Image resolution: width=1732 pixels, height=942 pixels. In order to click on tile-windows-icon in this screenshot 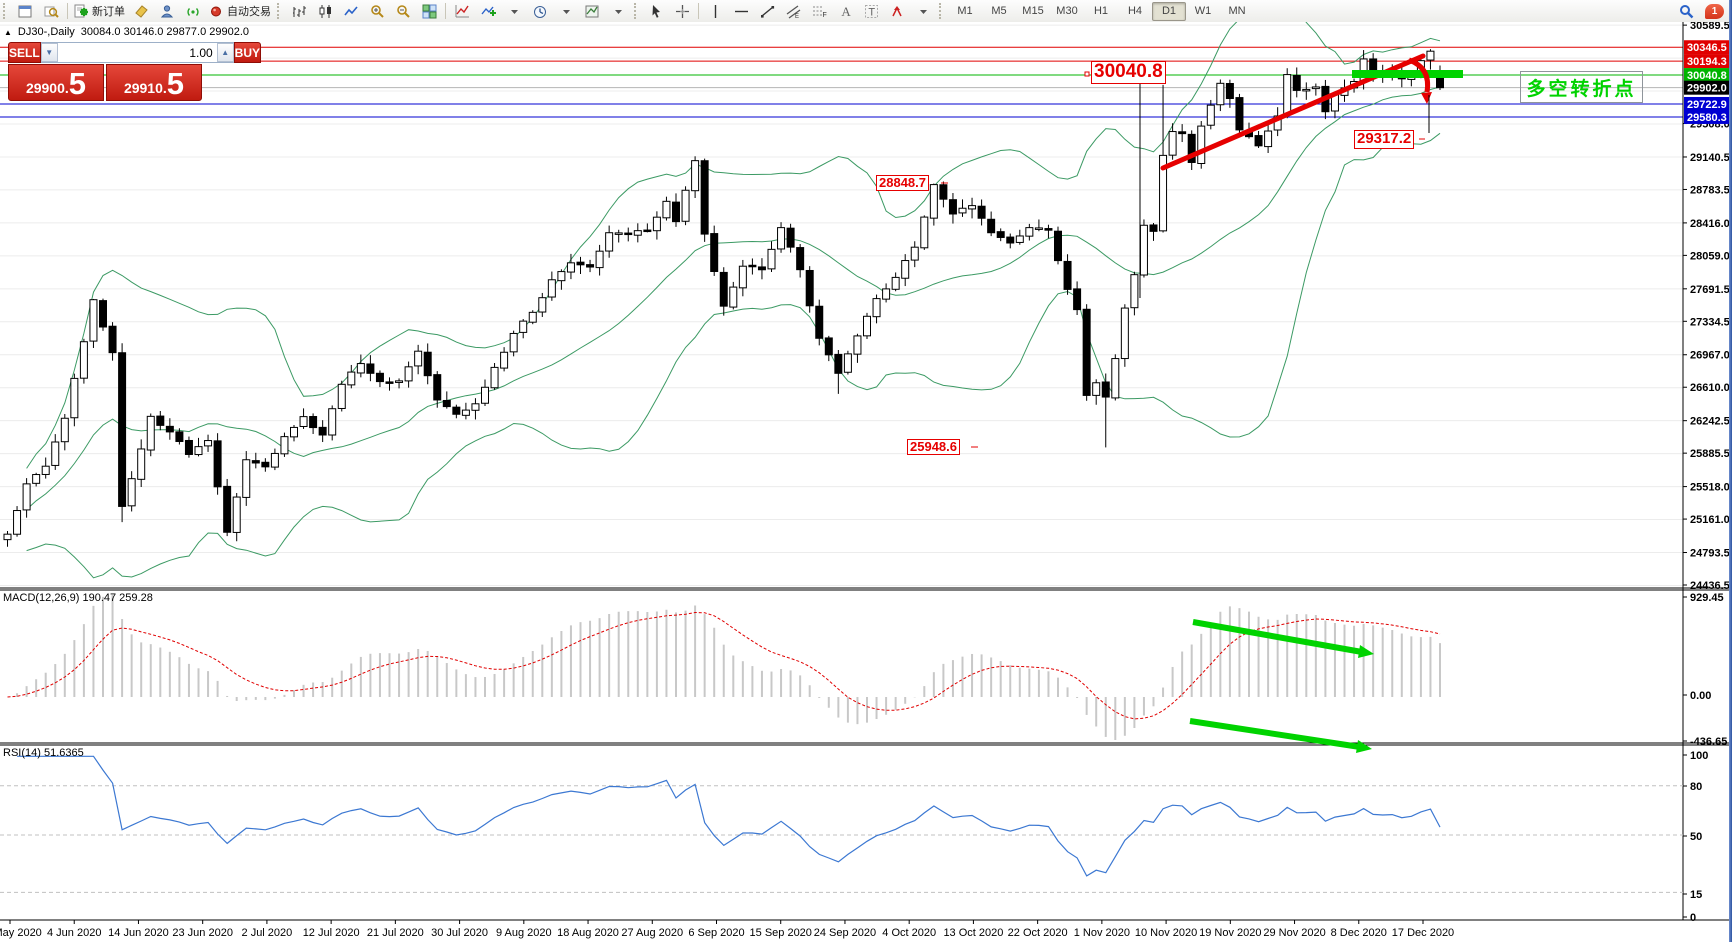, I will do `click(429, 11)`.